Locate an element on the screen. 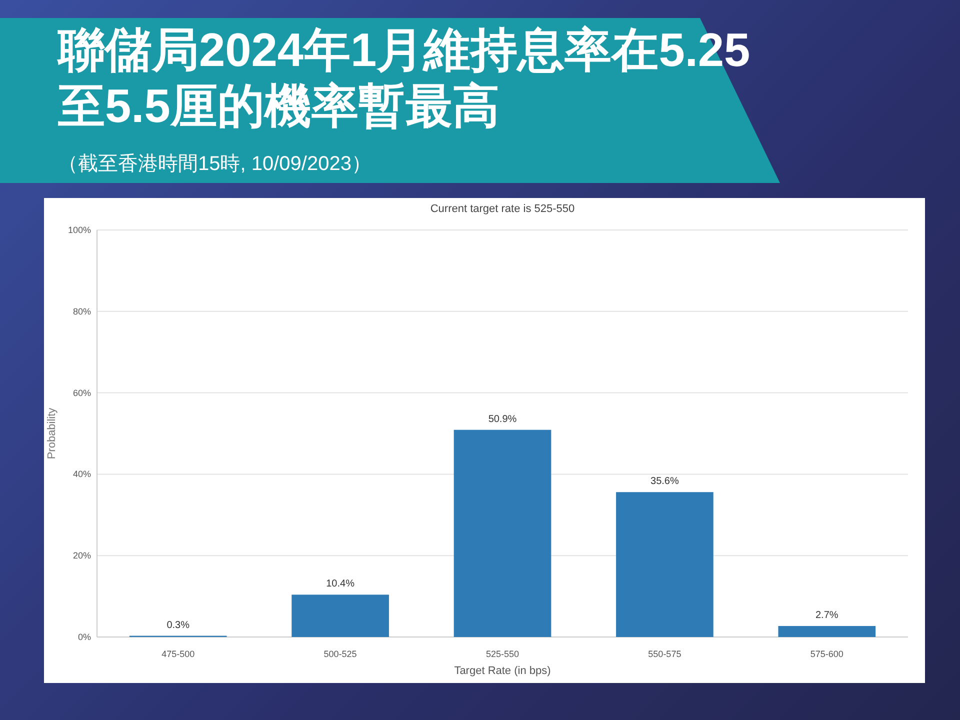 This screenshot has height=720, width=960. chart-subtitle: Current target rate is 525-550 is located at coordinates (502, 209).